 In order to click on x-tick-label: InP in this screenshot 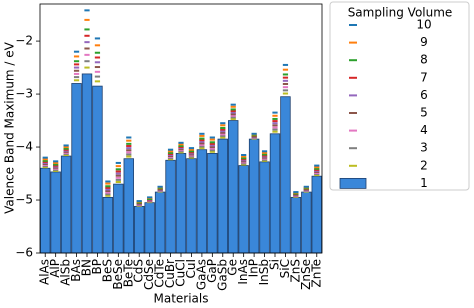, I will do `click(254, 268)`.